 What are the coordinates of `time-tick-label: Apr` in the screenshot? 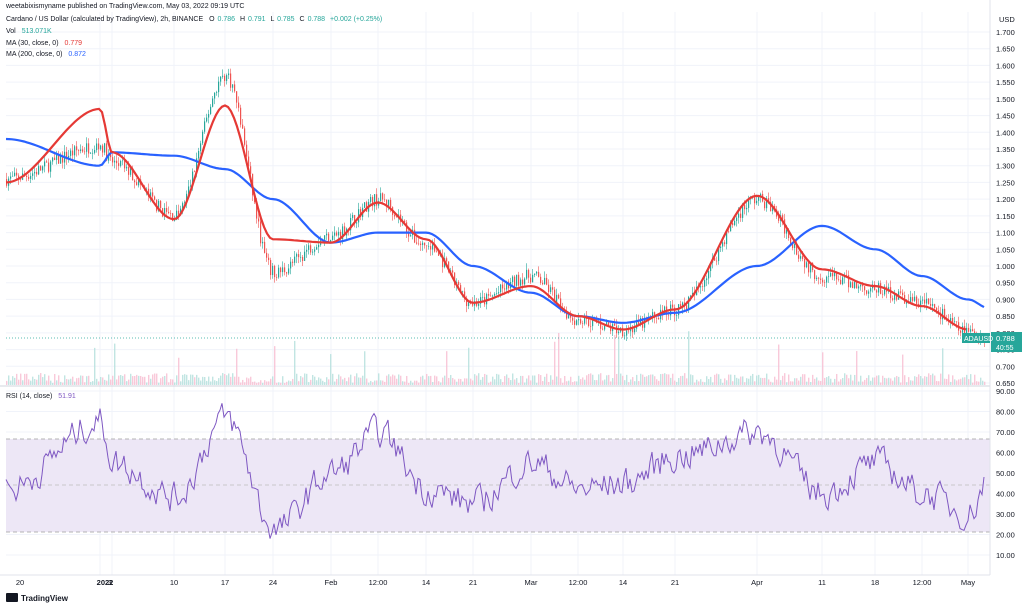 It's located at (757, 582).